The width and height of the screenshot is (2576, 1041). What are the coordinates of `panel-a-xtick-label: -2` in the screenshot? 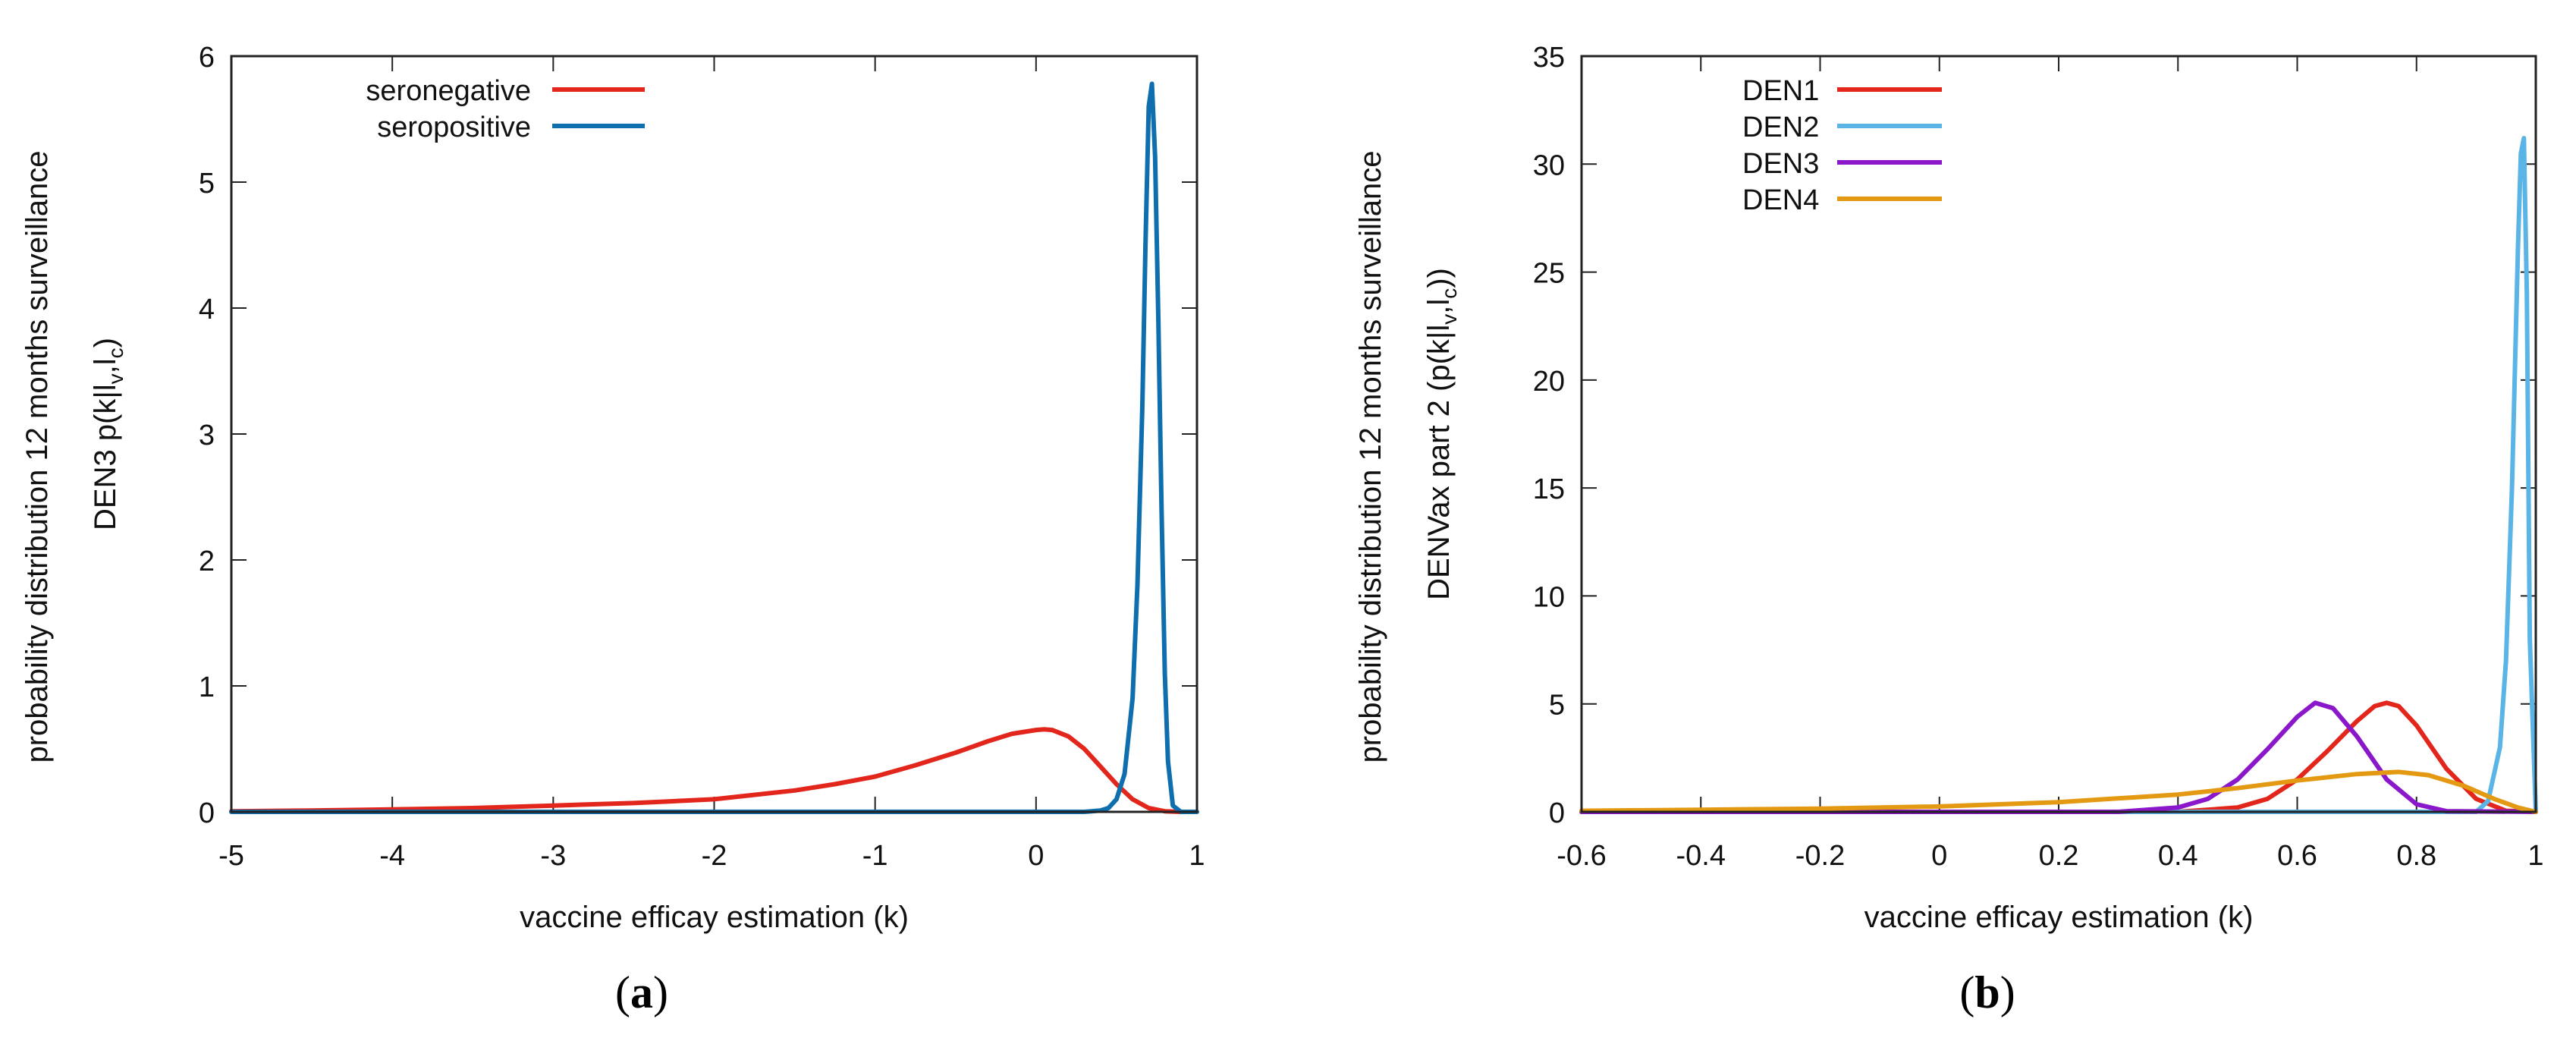 It's located at (714, 856).